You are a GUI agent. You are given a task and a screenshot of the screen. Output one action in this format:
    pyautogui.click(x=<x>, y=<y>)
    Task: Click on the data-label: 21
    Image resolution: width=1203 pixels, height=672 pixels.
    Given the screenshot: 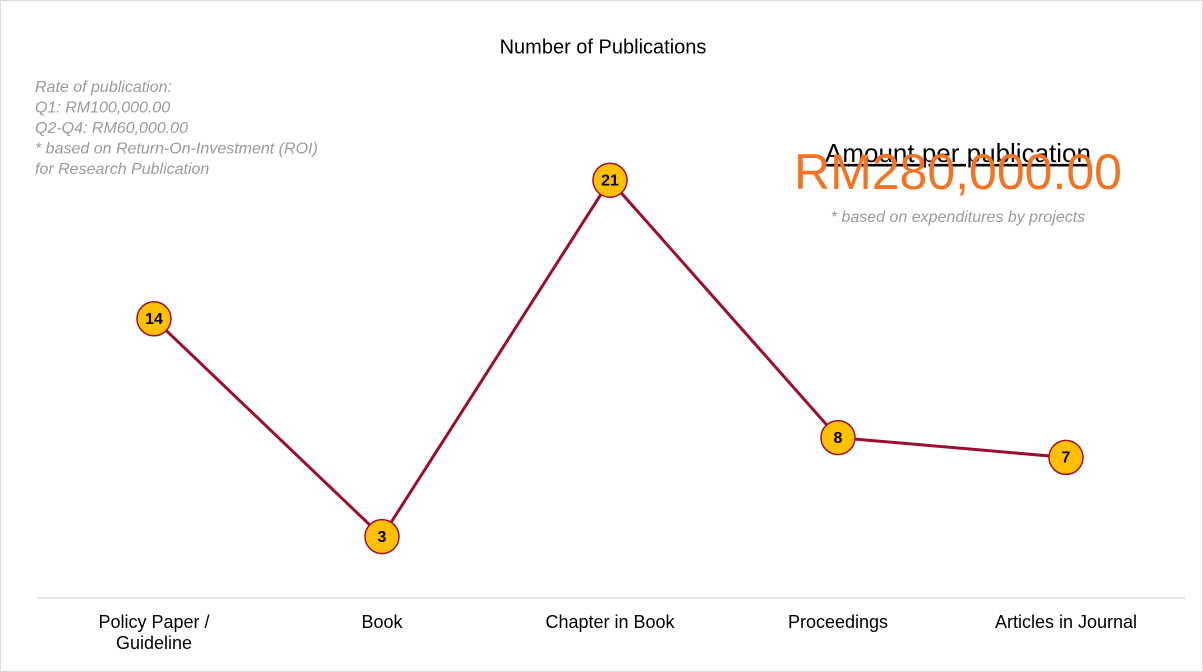 What is the action you would take?
    pyautogui.click(x=610, y=180)
    